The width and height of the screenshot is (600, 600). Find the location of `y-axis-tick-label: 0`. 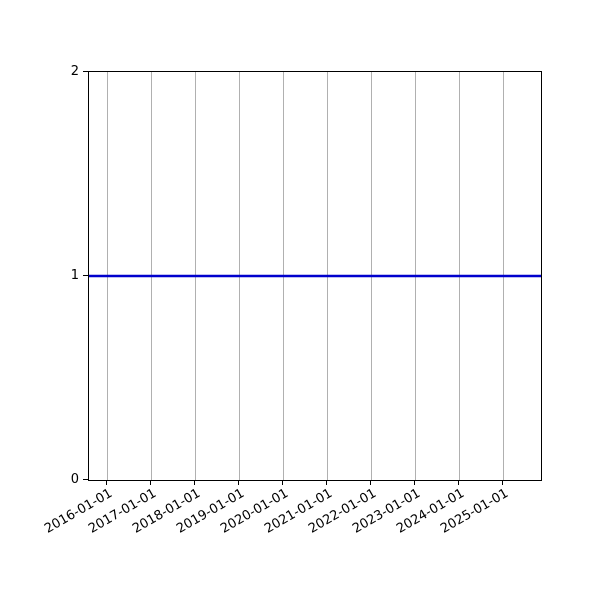

y-axis-tick-label: 0 is located at coordinates (74, 479).